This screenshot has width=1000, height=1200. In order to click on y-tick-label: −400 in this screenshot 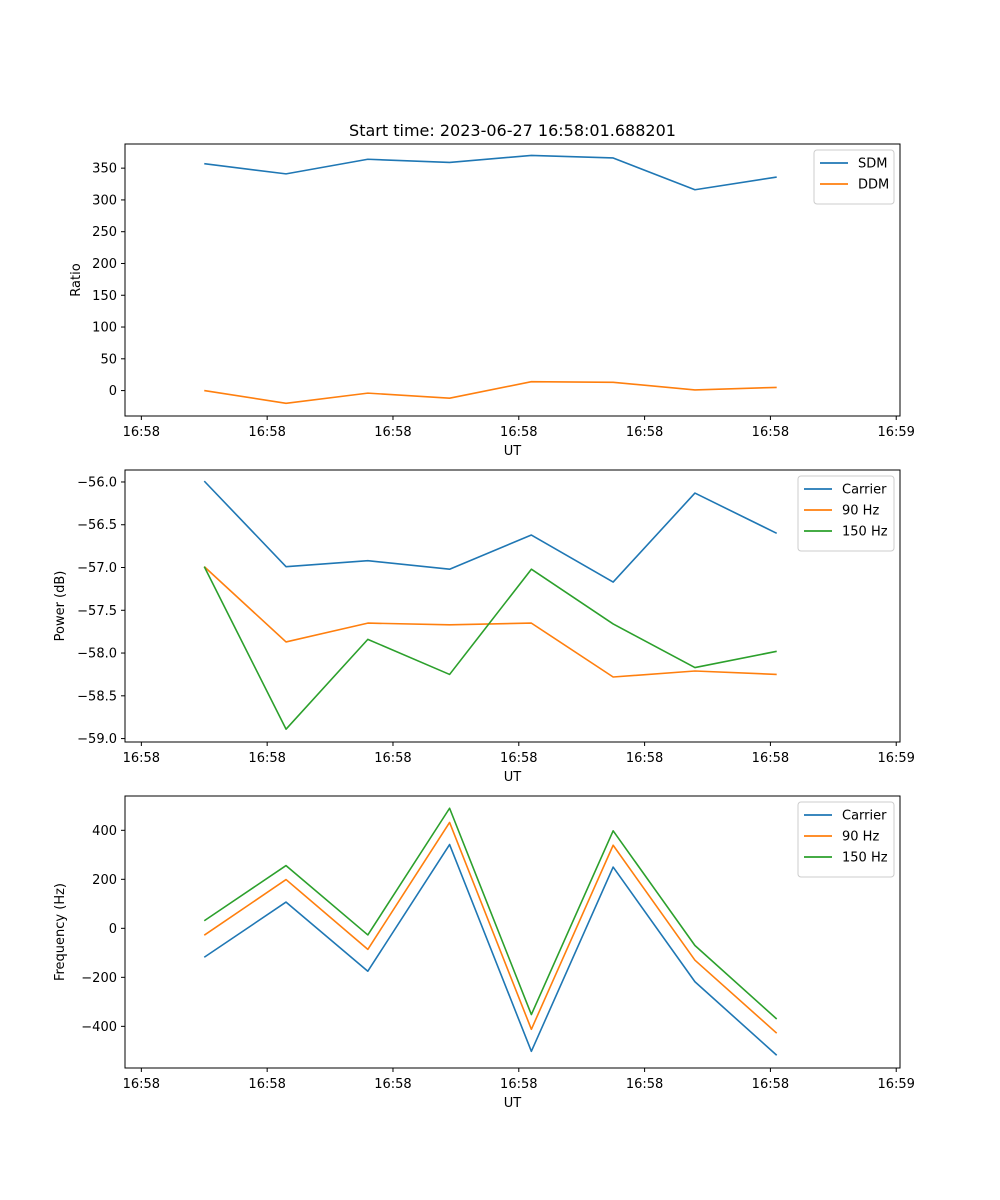, I will do `click(99, 1027)`.